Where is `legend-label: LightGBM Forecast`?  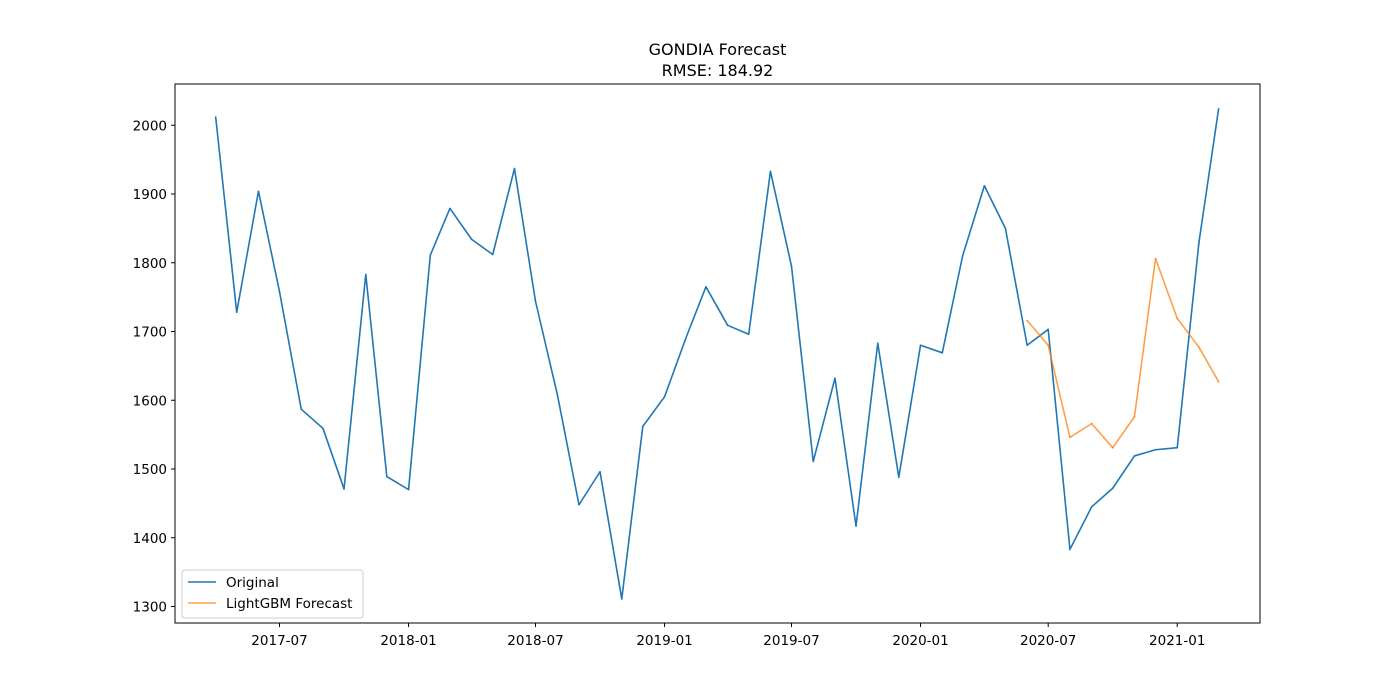 legend-label: LightGBM Forecast is located at coordinates (289, 604).